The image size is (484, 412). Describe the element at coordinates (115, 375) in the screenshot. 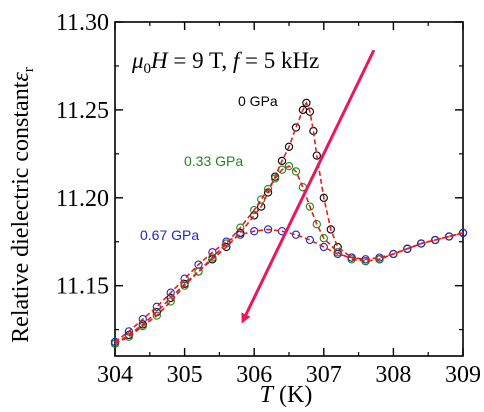

I see `x-tick-label: 304` at that location.